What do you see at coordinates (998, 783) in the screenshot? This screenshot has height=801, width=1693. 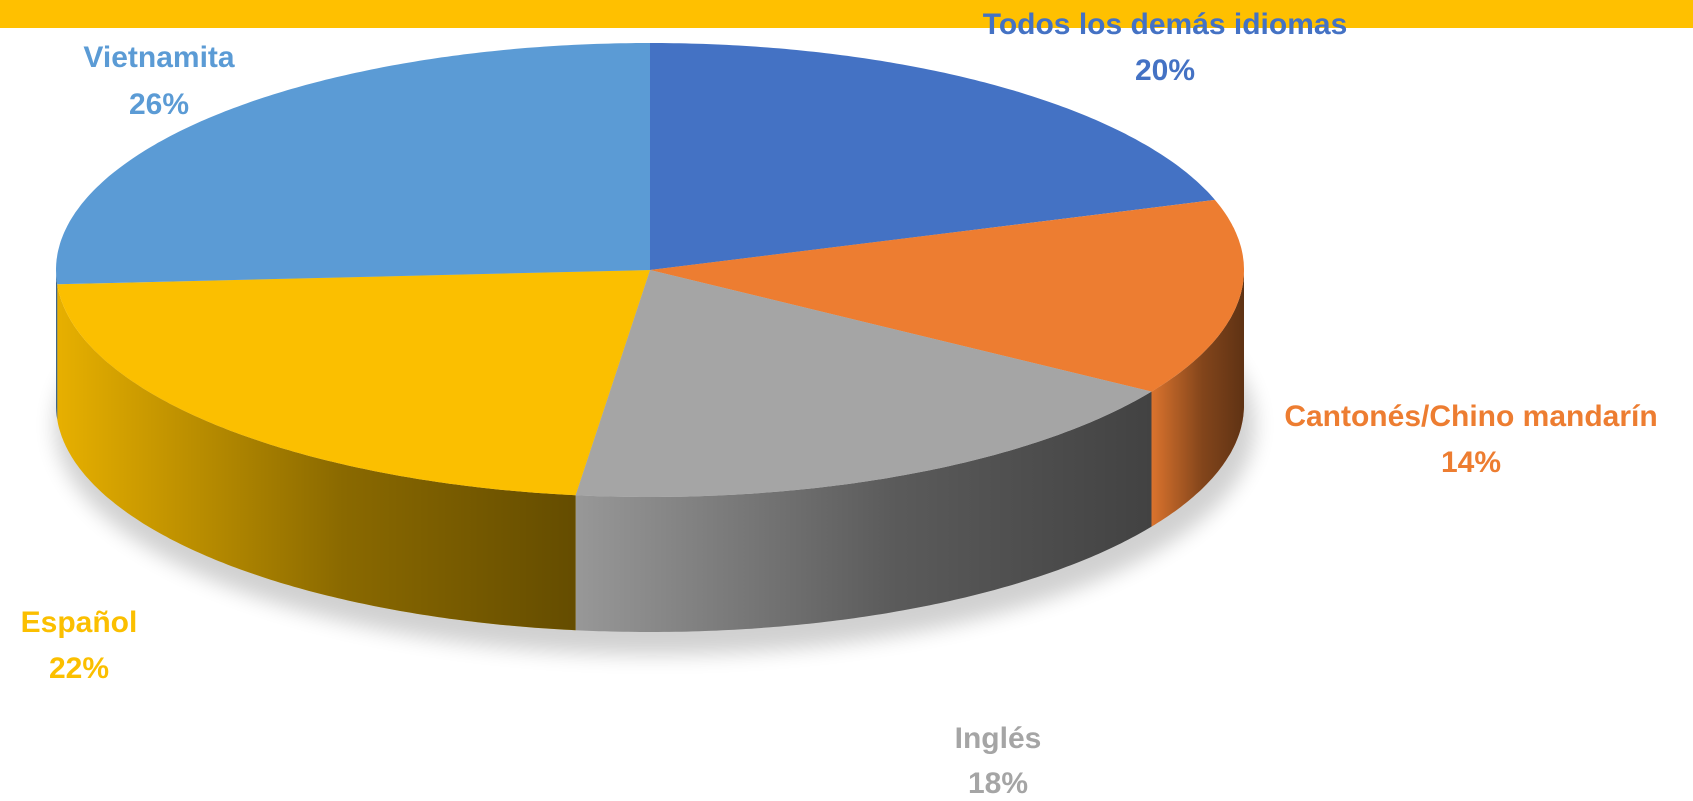 I see `slice-value-label: 18%` at bounding box center [998, 783].